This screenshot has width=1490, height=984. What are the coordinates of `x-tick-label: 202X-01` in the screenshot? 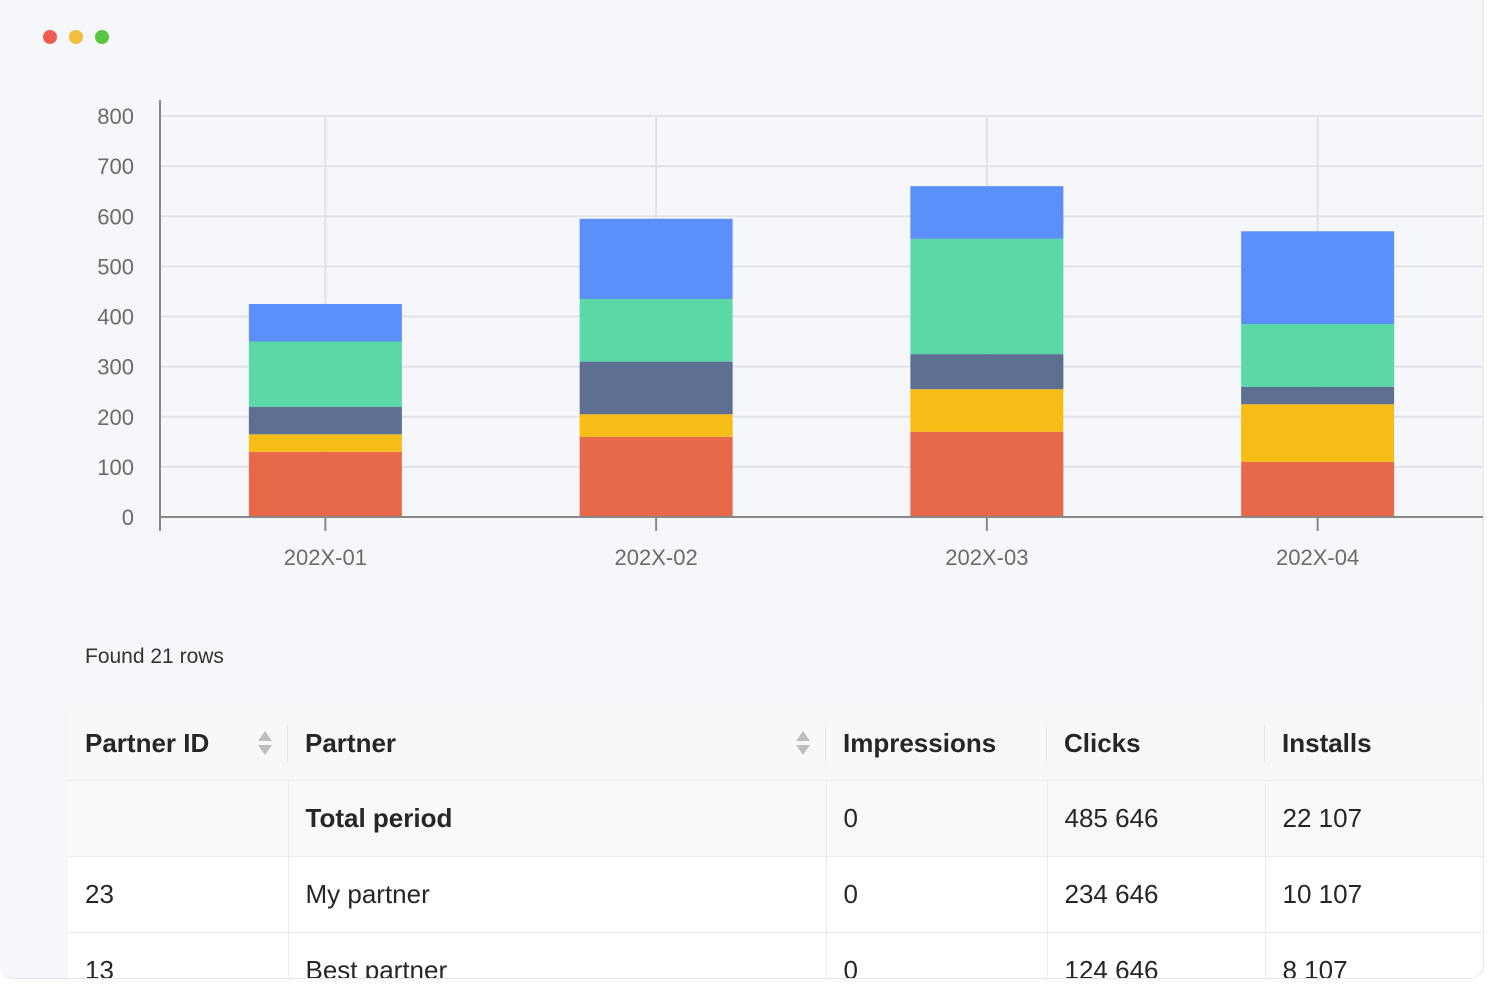 It's located at (325, 557).